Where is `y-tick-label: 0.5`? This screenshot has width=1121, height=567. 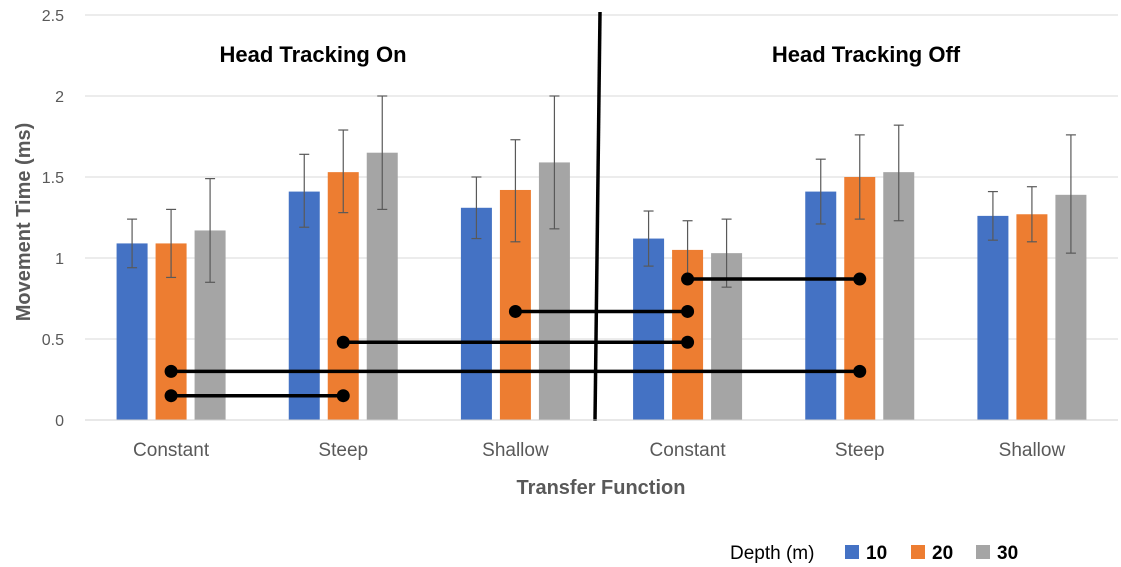
y-tick-label: 0.5 is located at coordinates (53, 340).